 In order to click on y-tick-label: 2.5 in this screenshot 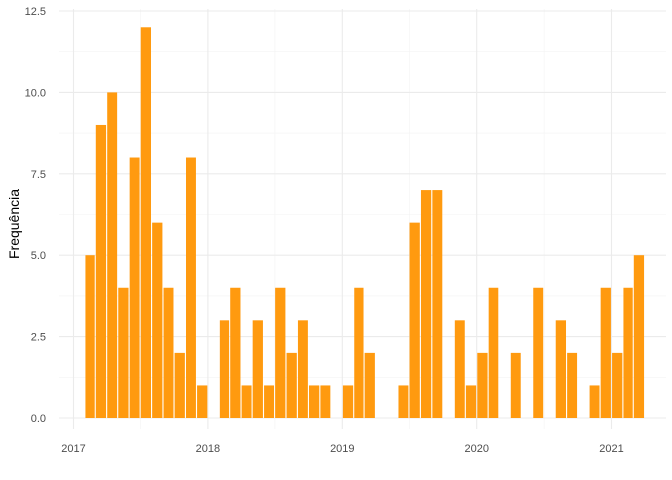, I will do `click(38, 338)`.